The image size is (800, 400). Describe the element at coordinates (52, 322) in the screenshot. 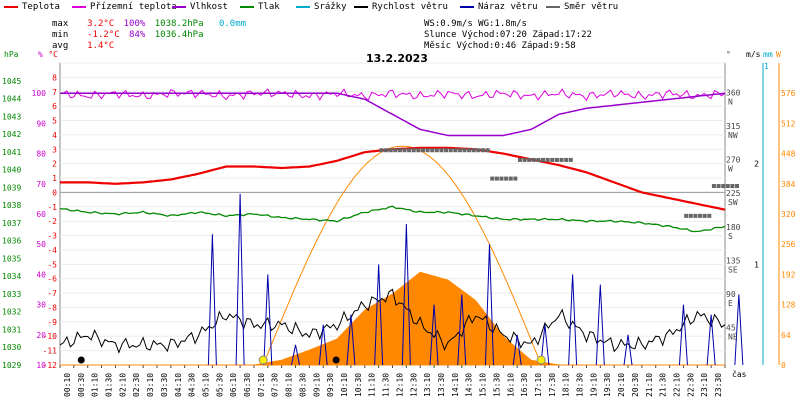

I see `axis-degc-tick: -9` at that location.